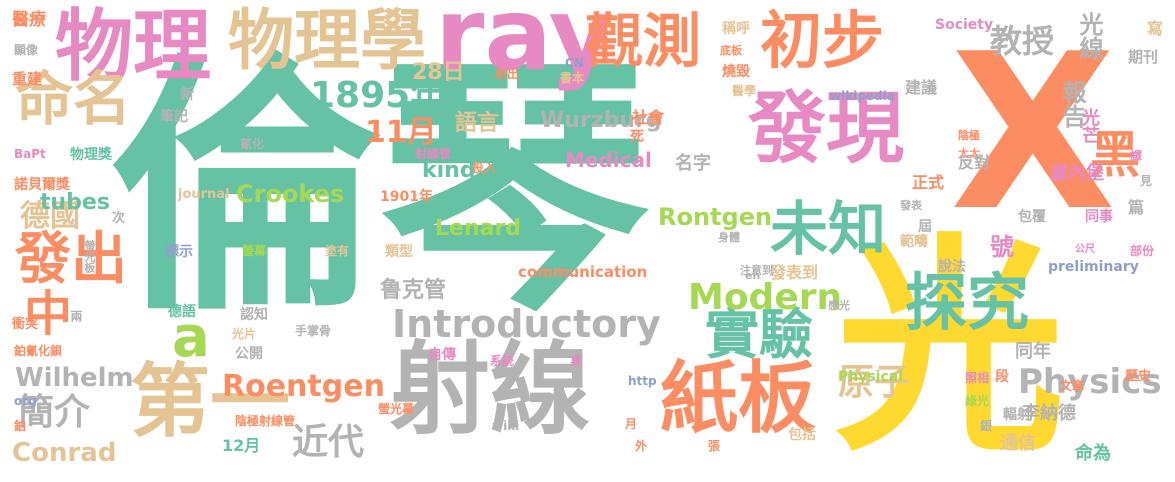 The image size is (1175, 482). Describe the element at coordinates (765, 297) in the screenshot. I see `cloud-word: Modern` at that location.